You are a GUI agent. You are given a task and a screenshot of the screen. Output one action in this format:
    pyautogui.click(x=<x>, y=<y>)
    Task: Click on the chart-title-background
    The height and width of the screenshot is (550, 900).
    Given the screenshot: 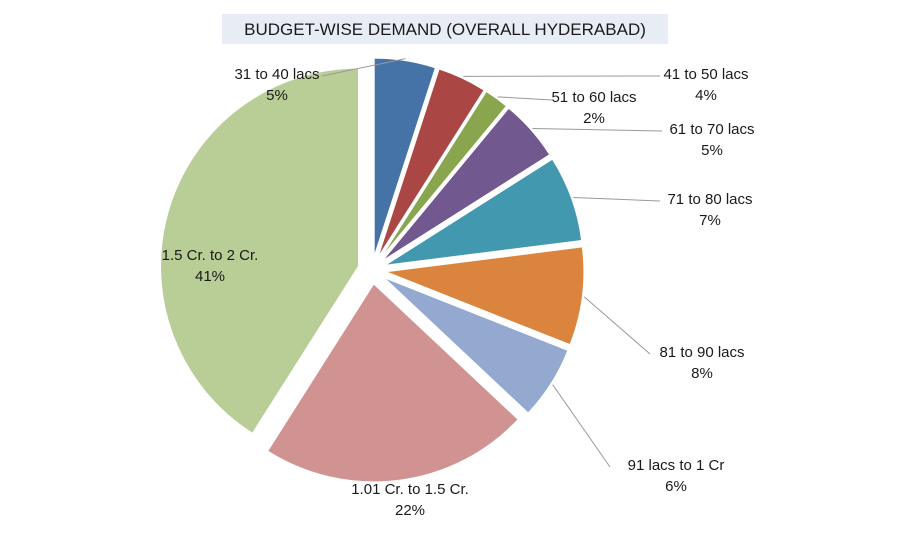 What is the action you would take?
    pyautogui.click(x=445, y=29)
    